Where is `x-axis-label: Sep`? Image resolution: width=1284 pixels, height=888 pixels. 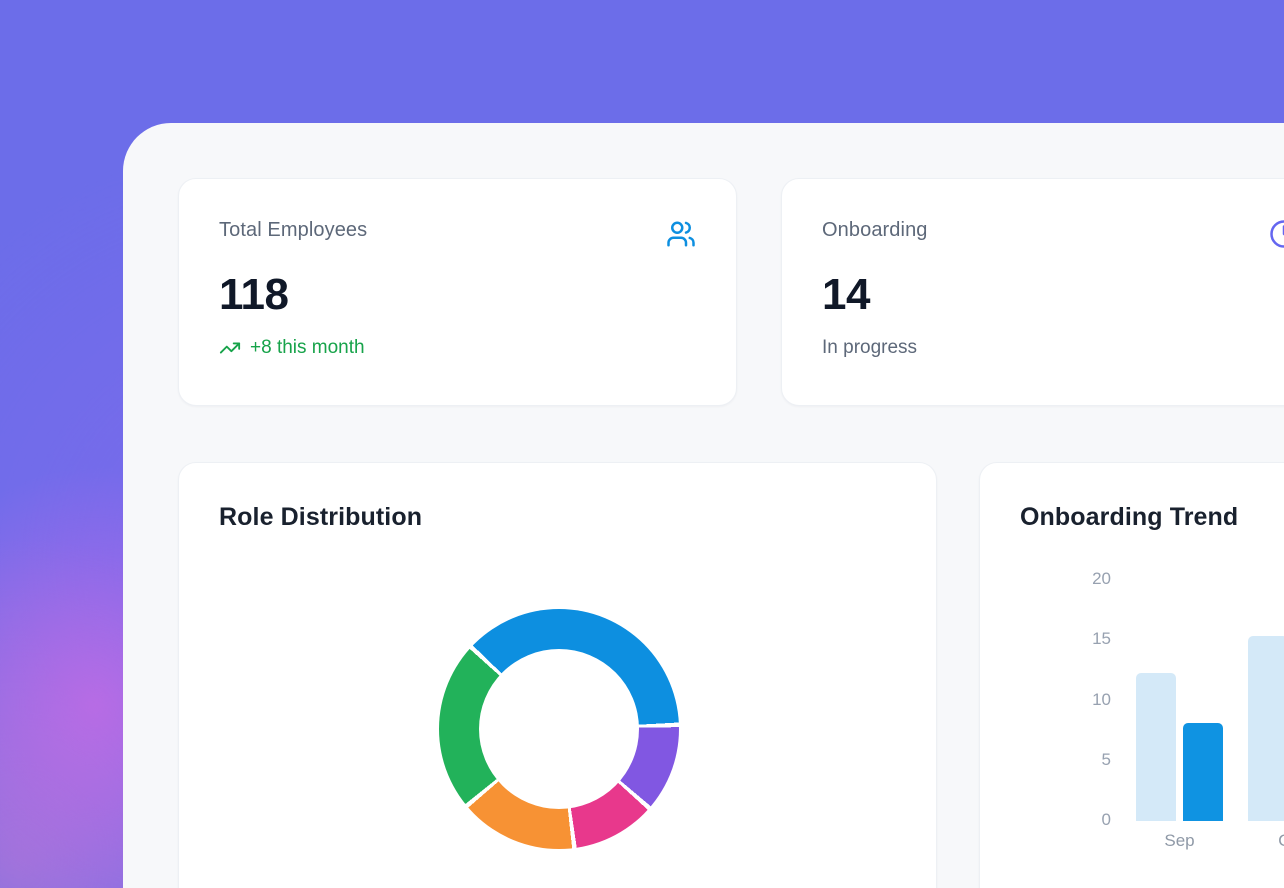 x-axis-label: Sep is located at coordinates (1179, 840).